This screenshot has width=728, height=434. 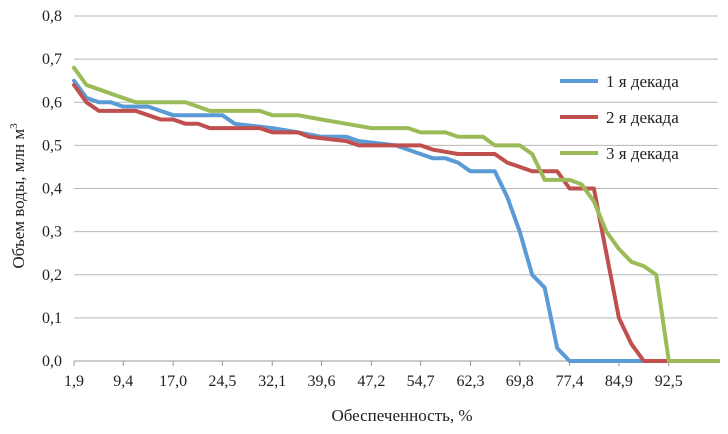 What do you see at coordinates (401, 415) in the screenshot?
I see `x-axis-label: Обеспеченность, %` at bounding box center [401, 415].